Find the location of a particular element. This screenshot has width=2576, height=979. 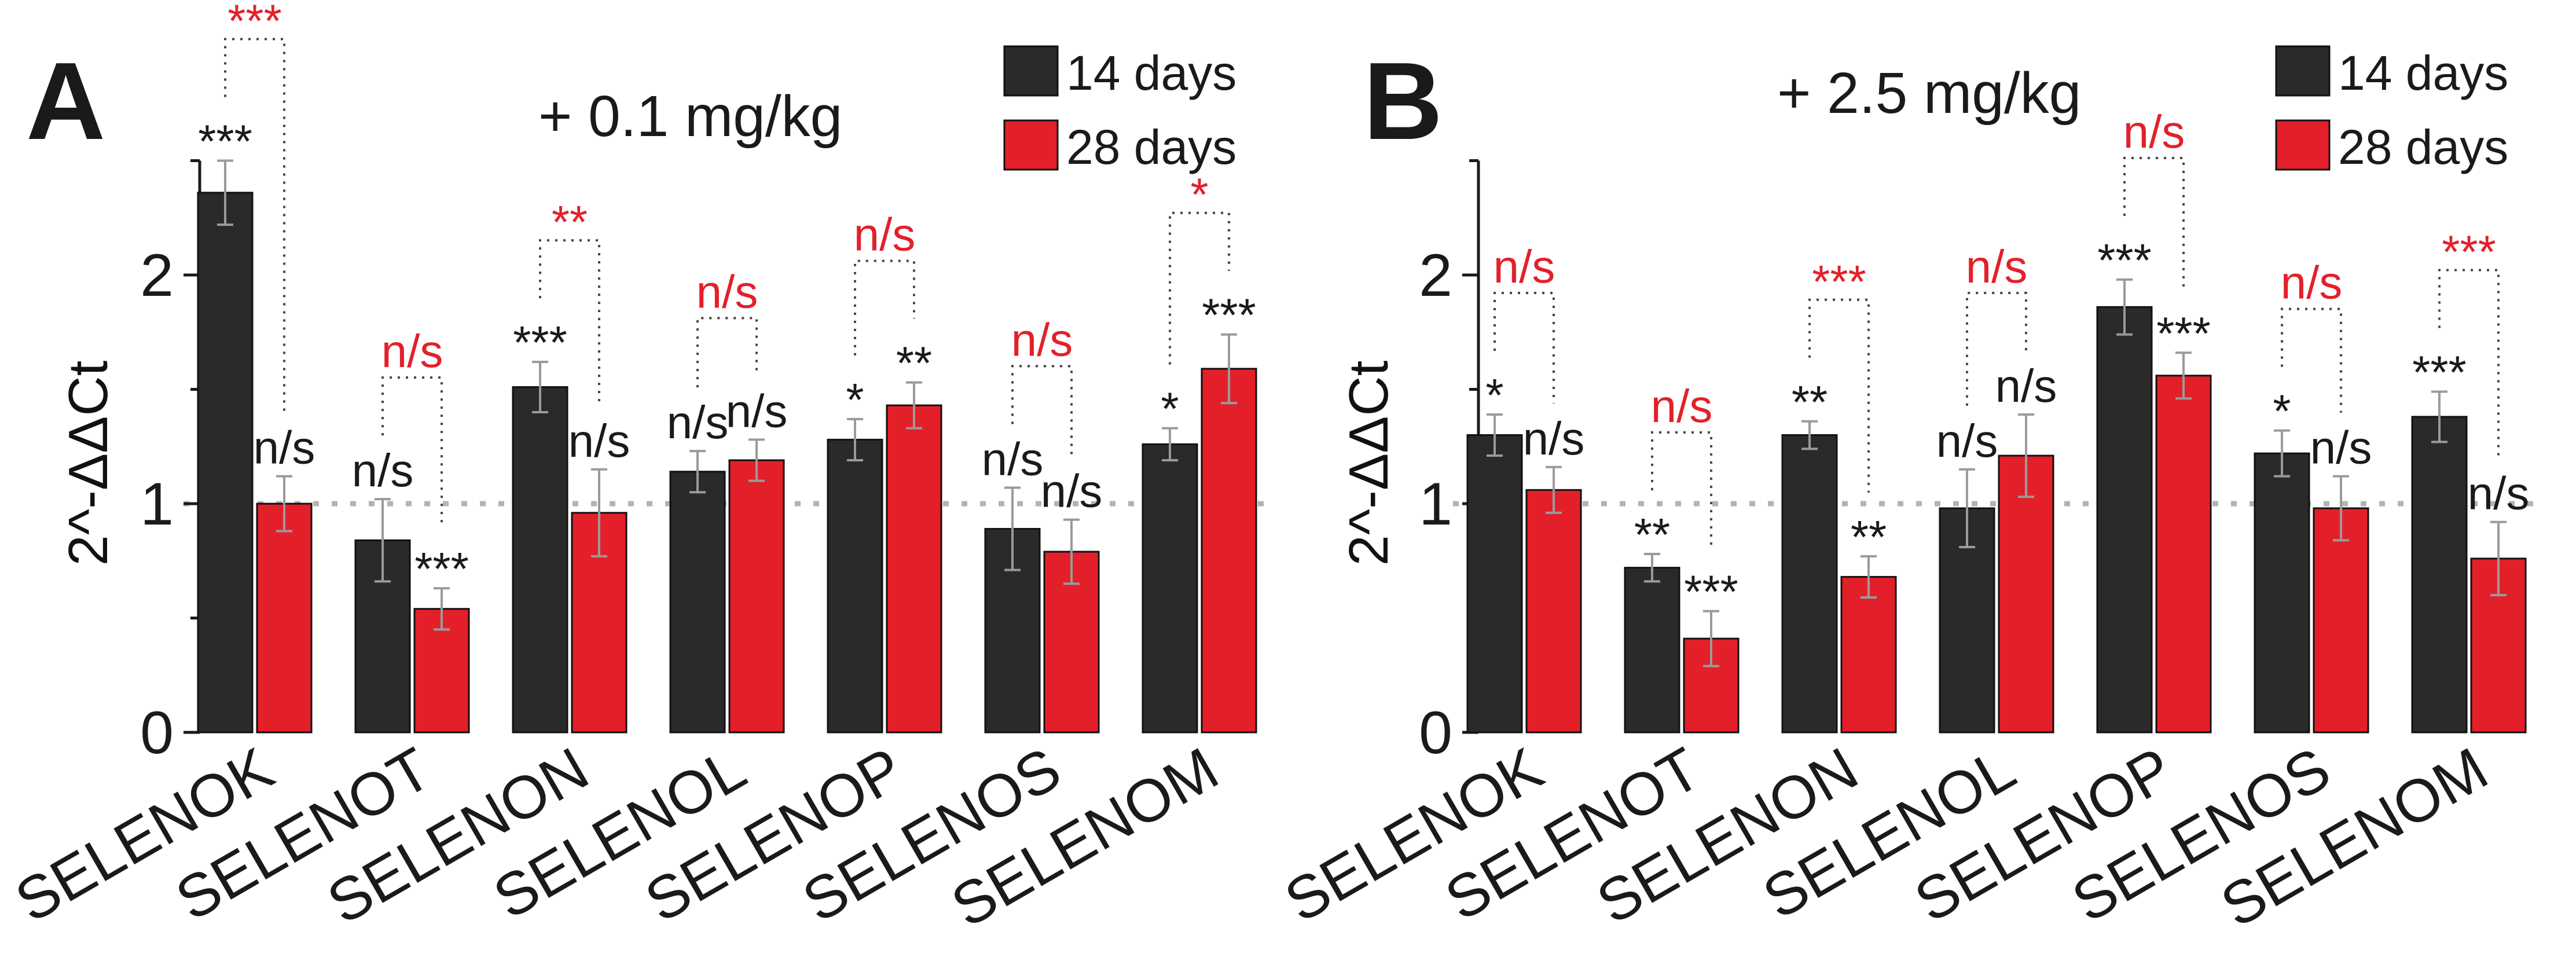

y-tick-label: 1 is located at coordinates (1435, 504).